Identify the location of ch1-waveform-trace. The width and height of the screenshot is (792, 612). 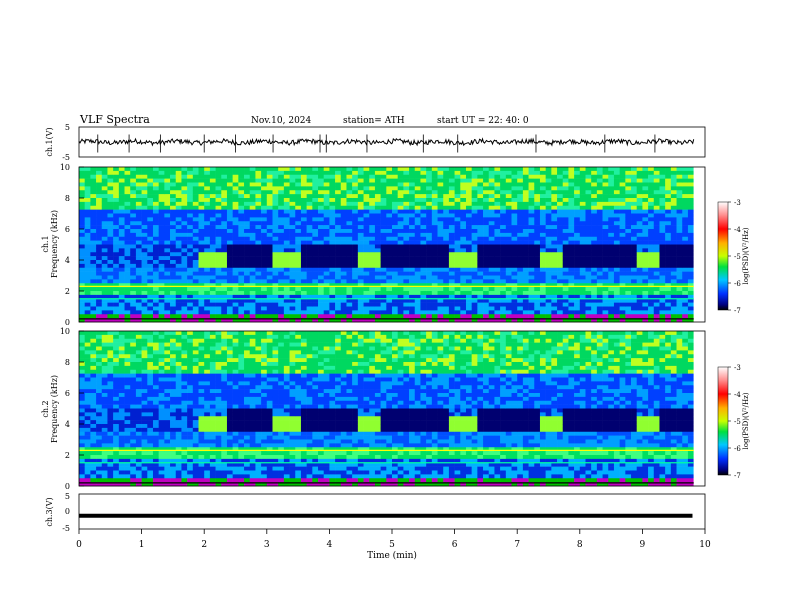
(386, 142).